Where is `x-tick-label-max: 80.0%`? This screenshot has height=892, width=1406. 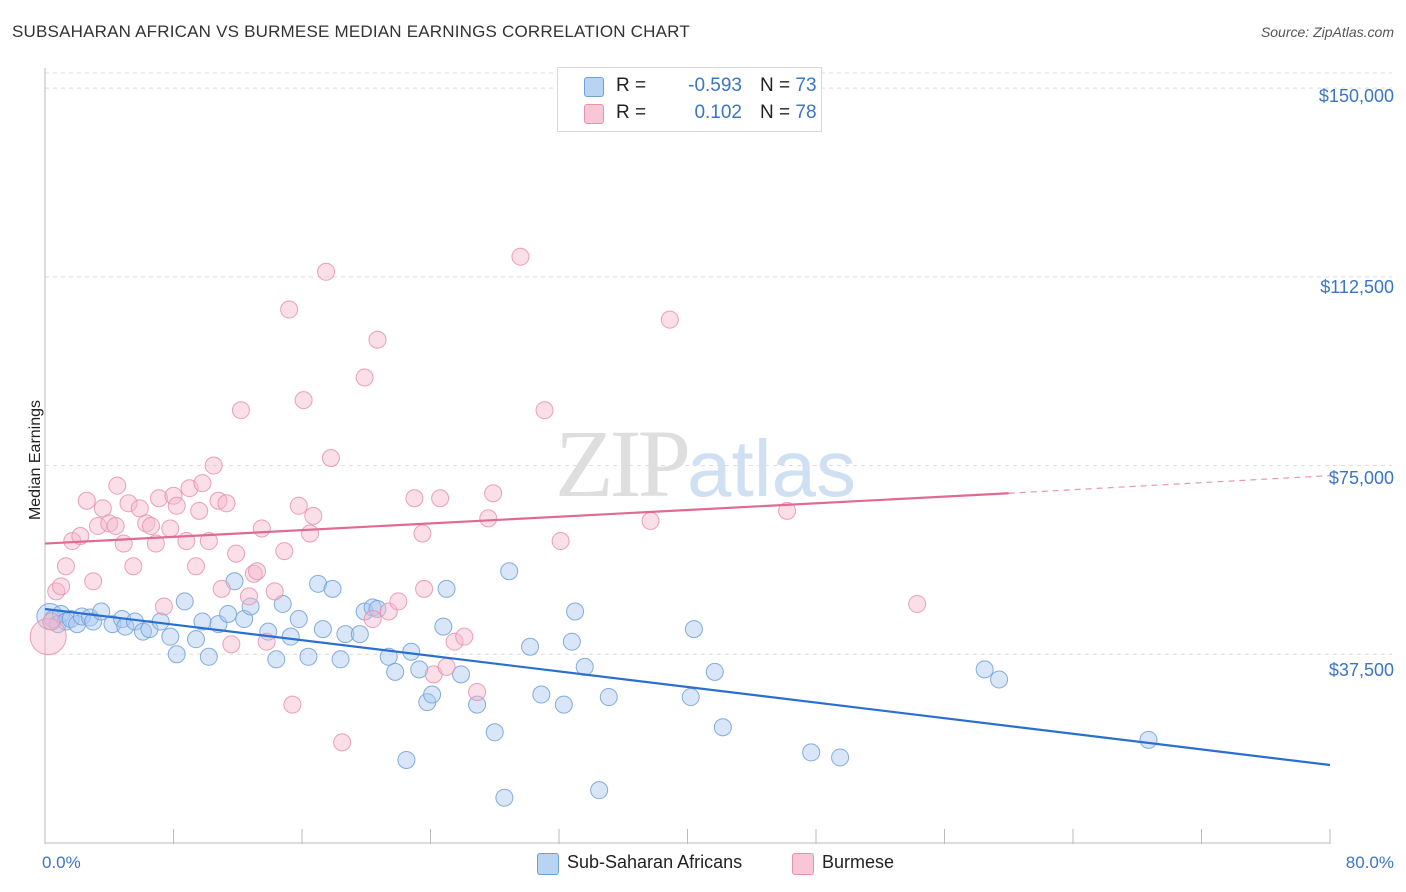 x-tick-label-max: 80.0% is located at coordinates (1369, 862).